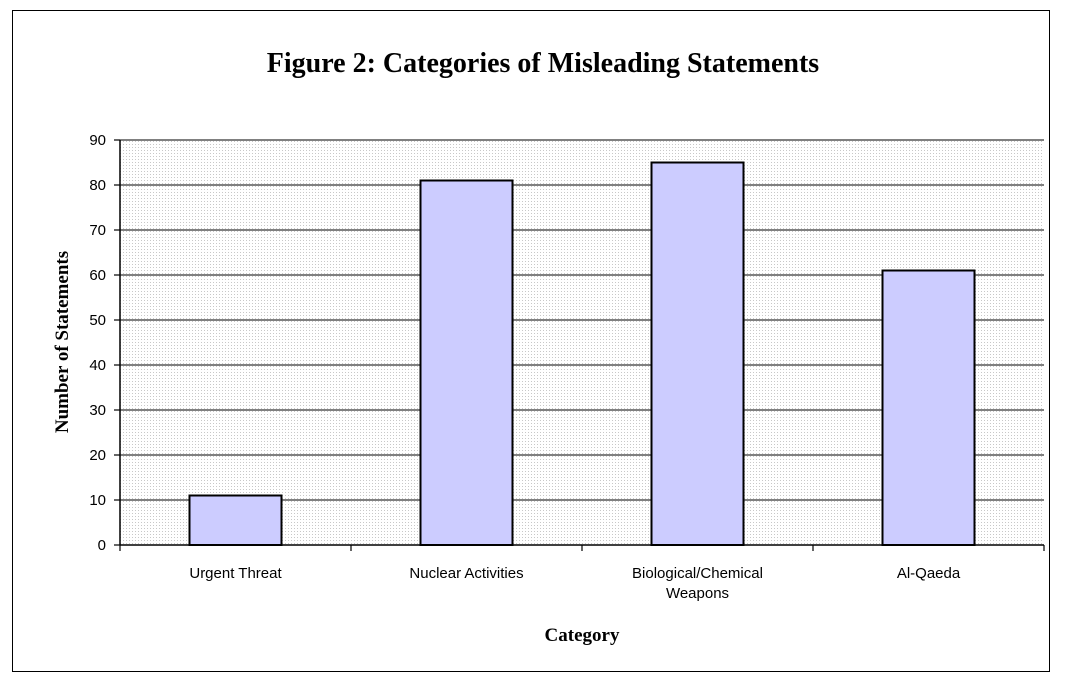  Describe the element at coordinates (102, 545) in the screenshot. I see `y-tick-label: 0` at that location.